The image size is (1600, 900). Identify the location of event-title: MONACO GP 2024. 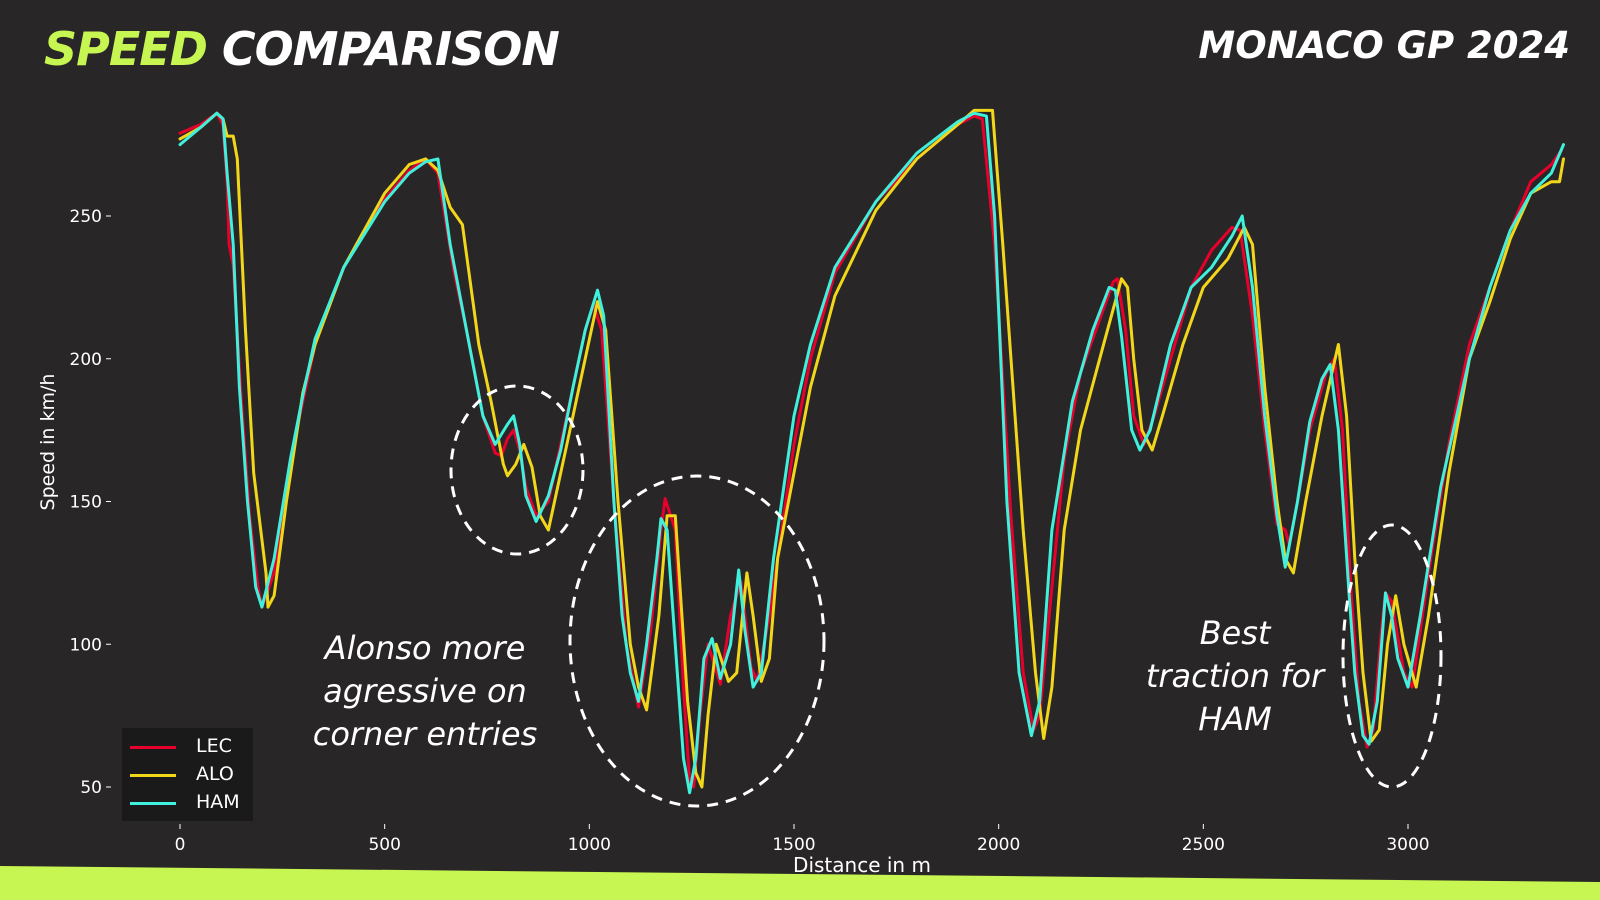
(1384, 45).